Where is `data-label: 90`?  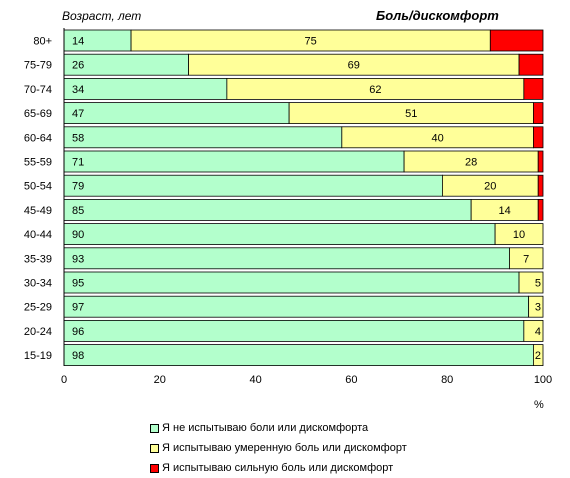
data-label: 90 is located at coordinates (78, 235).